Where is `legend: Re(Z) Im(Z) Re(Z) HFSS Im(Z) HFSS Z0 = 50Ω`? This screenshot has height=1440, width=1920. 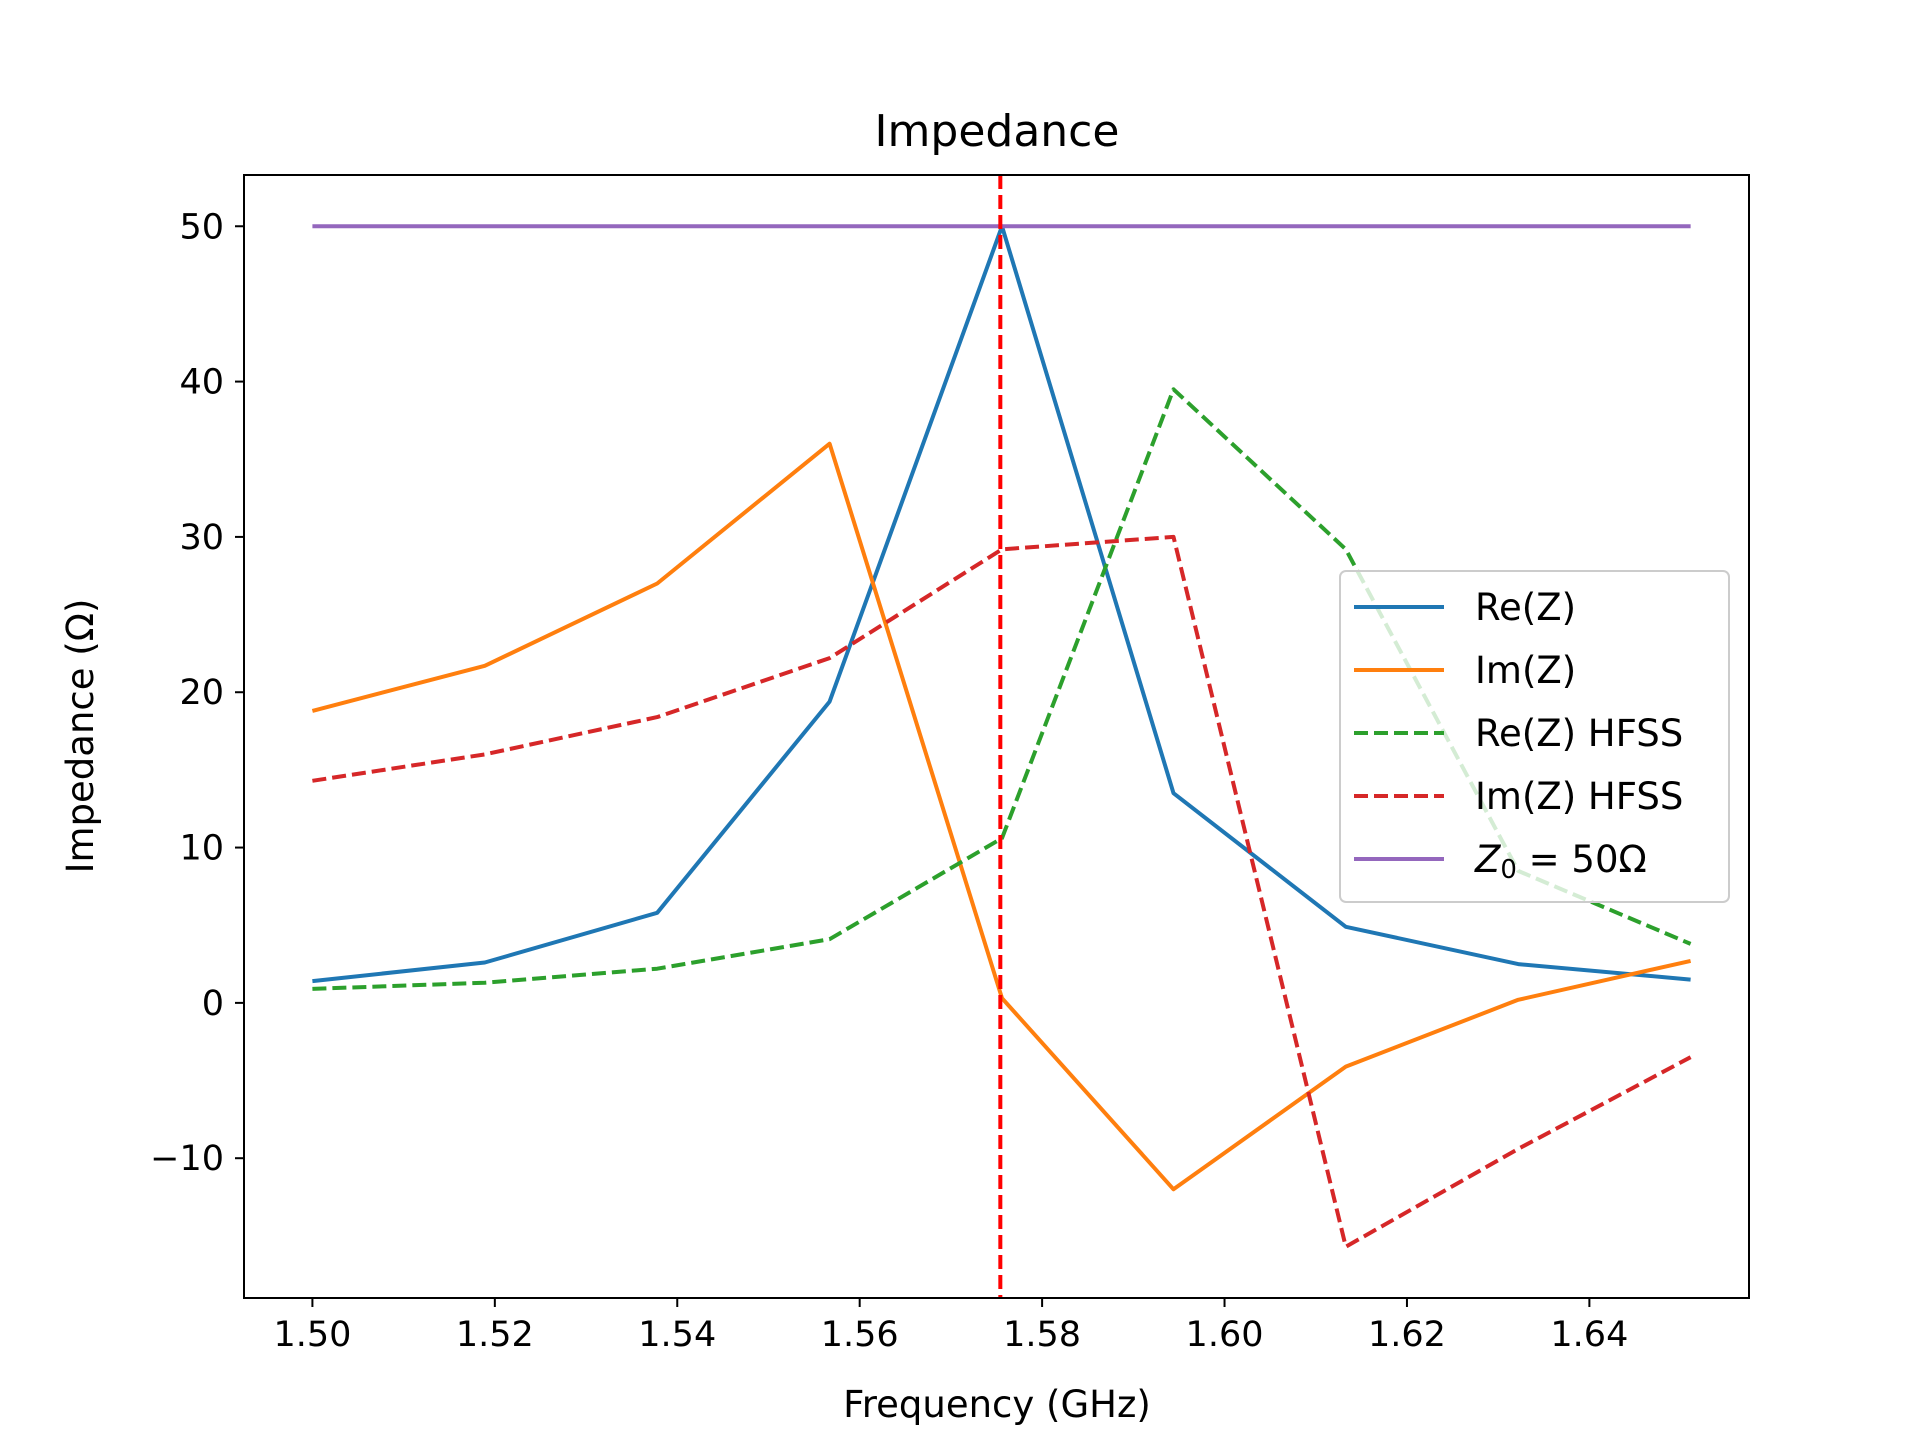 legend: Re(Z) Im(Z) Re(Z) HFSS Im(Z) HFSS Z0 = 50Ω is located at coordinates (1534, 736).